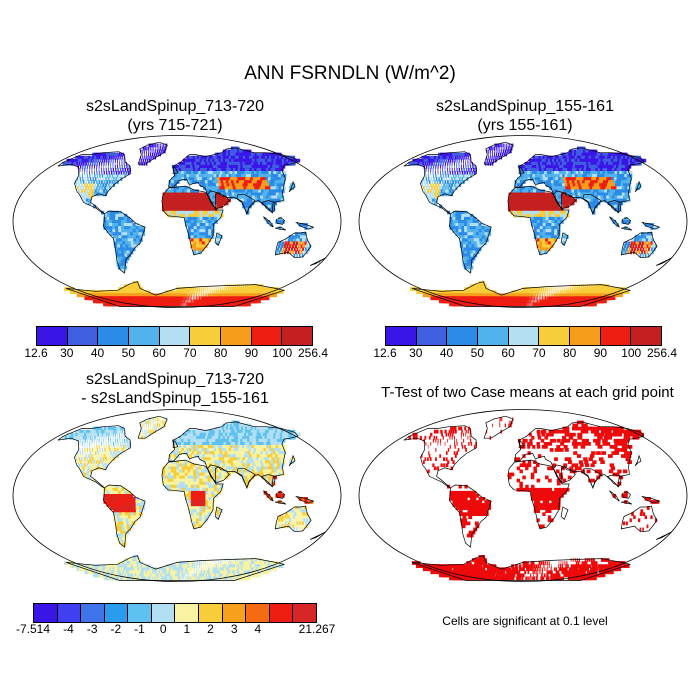 This screenshot has width=700, height=700. What do you see at coordinates (614, 222) in the screenshot?
I see `coastline-indonesia1` at bounding box center [614, 222].